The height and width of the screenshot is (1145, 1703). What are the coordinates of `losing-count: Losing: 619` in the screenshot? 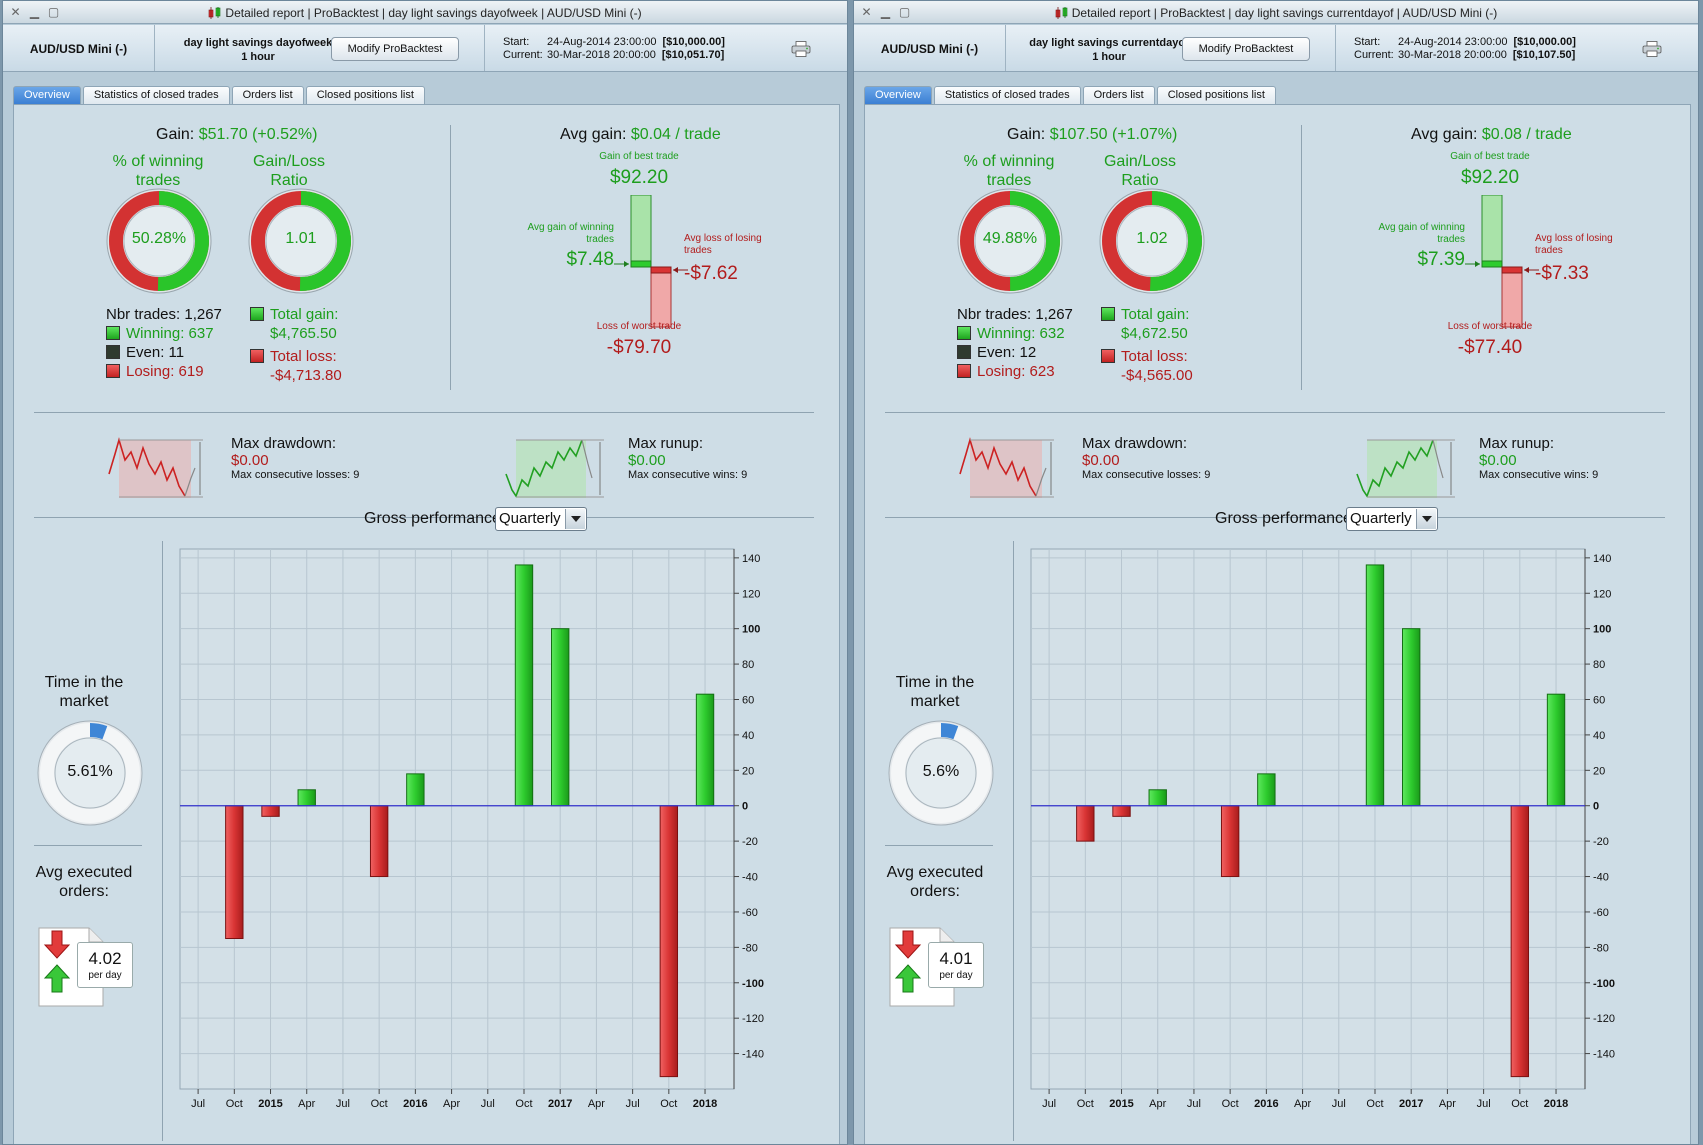 It's located at (165, 371).